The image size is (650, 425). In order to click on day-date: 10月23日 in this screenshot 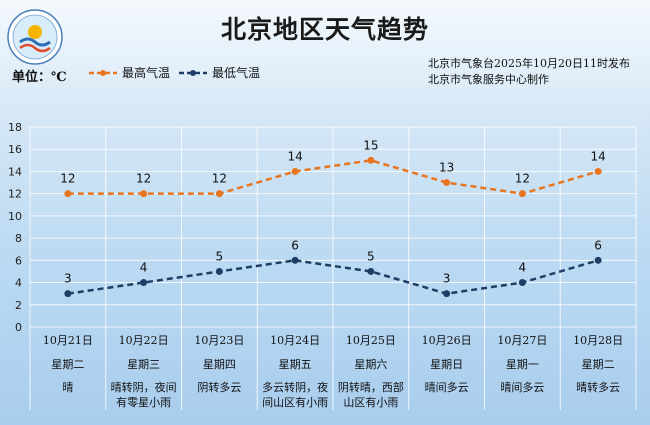, I will do `click(219, 340)`.